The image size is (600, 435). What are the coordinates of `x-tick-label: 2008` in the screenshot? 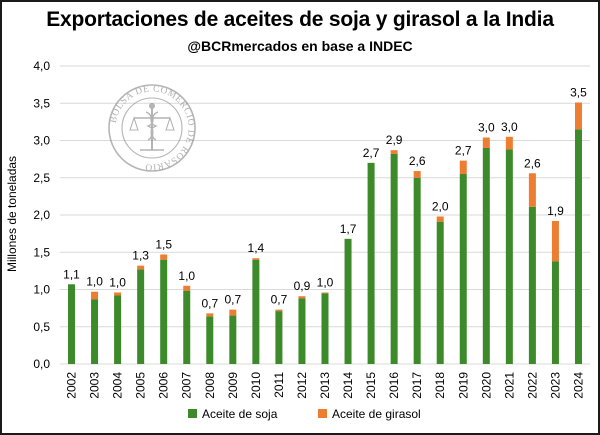 It's located at (210, 385).